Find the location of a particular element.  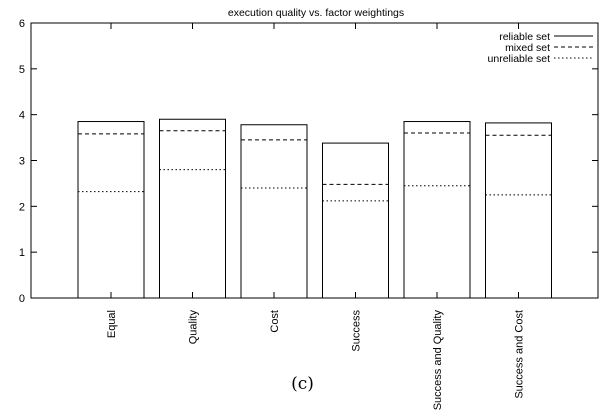

y-tick-label: 2 is located at coordinates (22, 207).